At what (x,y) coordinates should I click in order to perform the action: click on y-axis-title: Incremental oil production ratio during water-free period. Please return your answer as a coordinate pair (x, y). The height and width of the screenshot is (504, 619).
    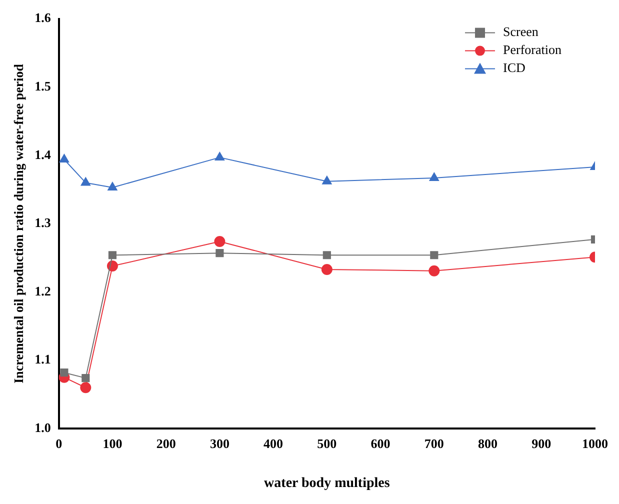
    Looking at the image, I should click on (18, 223).